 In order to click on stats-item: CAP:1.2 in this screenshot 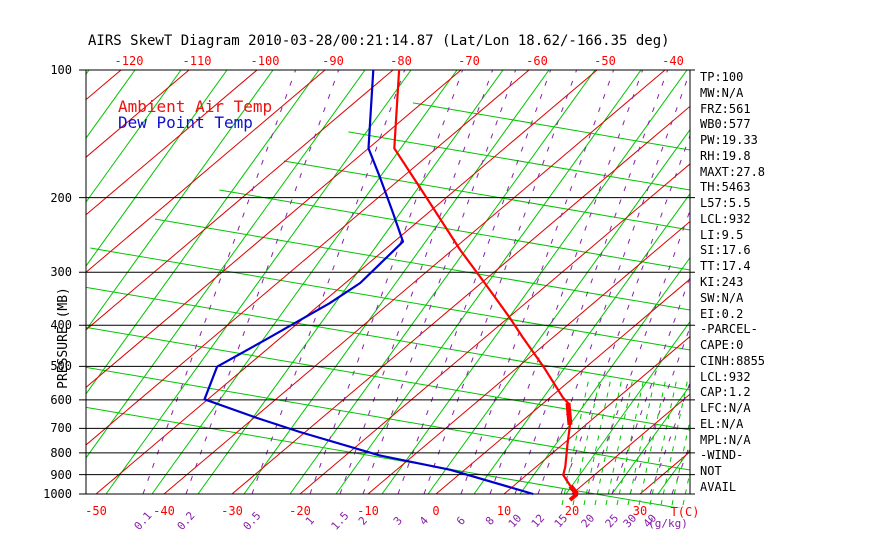, I will do `click(725, 392)`.